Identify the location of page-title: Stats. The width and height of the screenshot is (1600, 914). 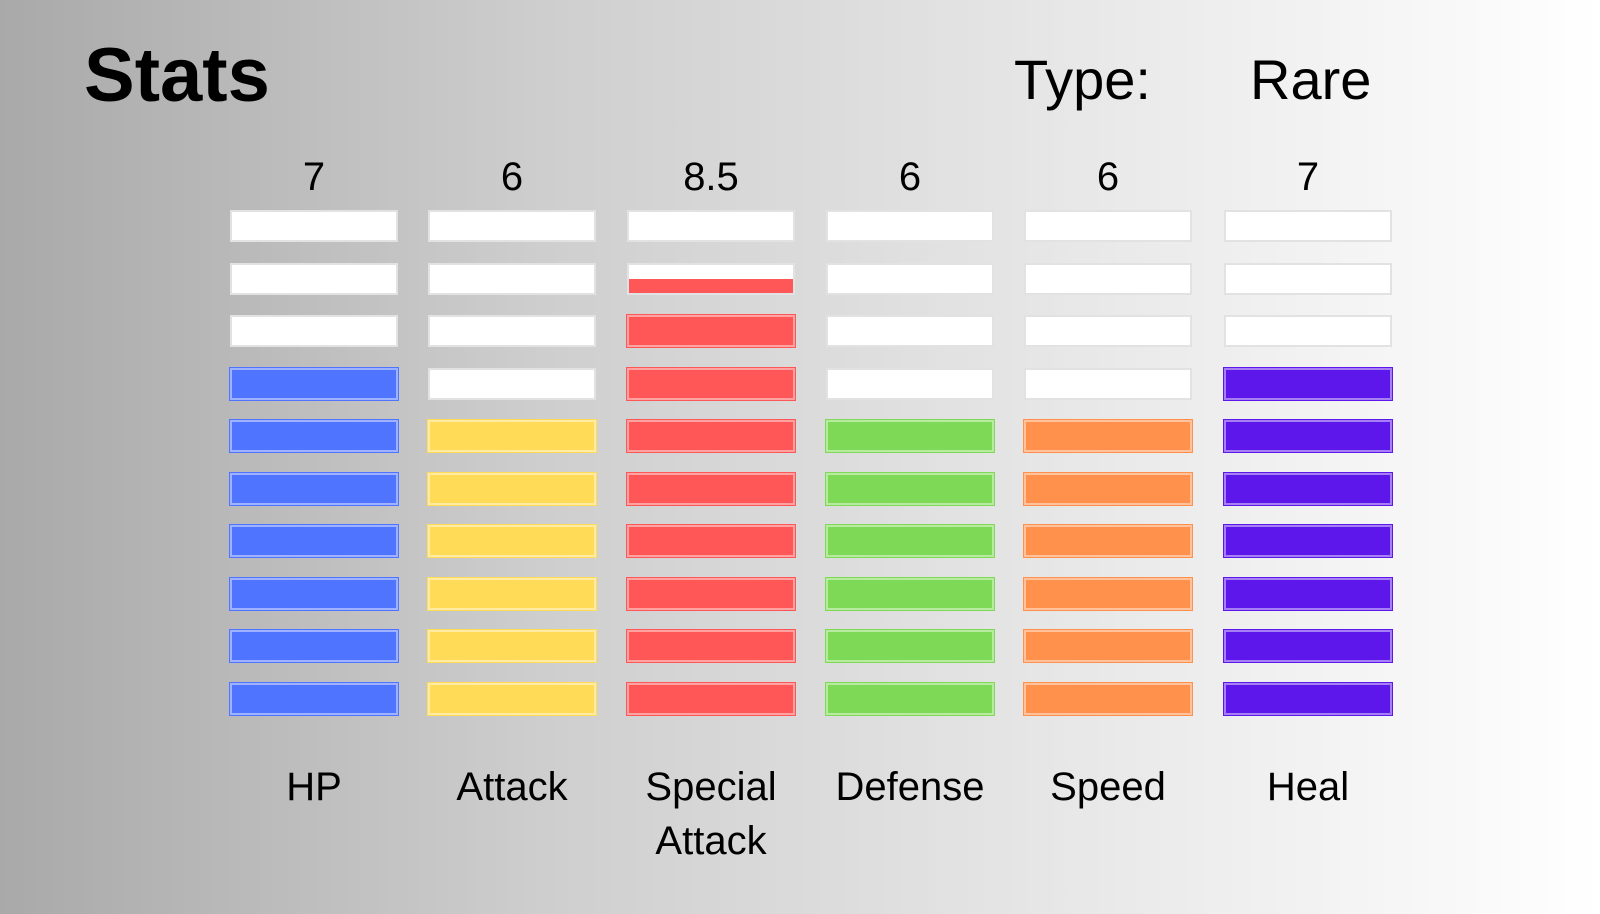
(177, 75).